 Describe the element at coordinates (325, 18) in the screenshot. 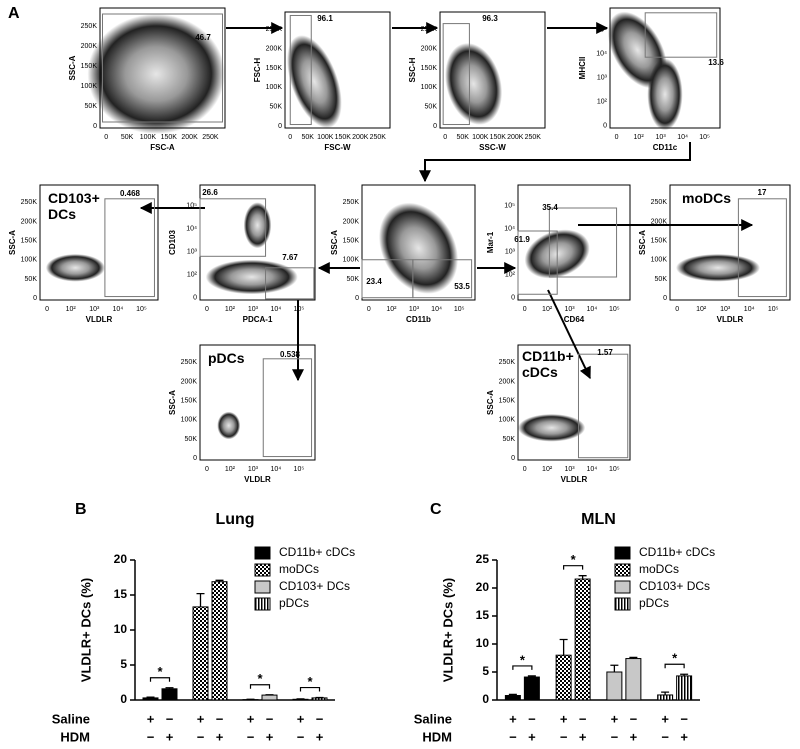

I see `gate-value: 96.1` at that location.